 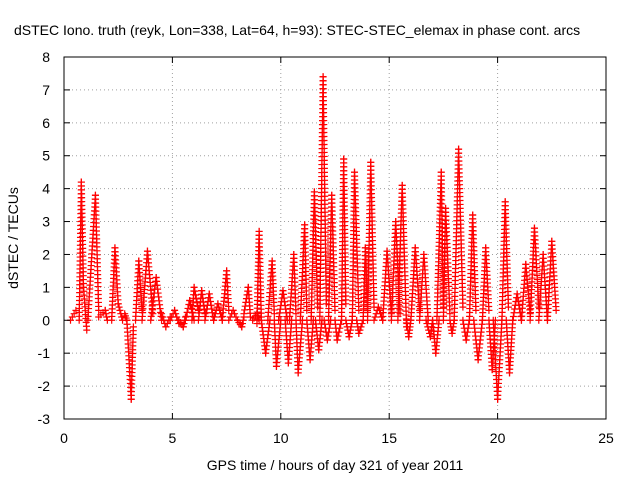 What do you see at coordinates (46, 222) in the screenshot?
I see `y-tick-label: 3` at bounding box center [46, 222].